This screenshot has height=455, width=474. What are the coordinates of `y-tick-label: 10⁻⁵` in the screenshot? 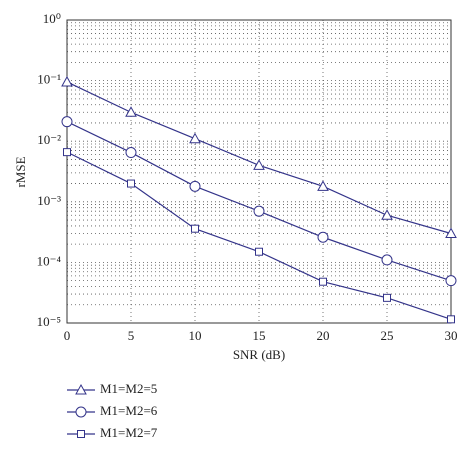 It's located at (49, 321).